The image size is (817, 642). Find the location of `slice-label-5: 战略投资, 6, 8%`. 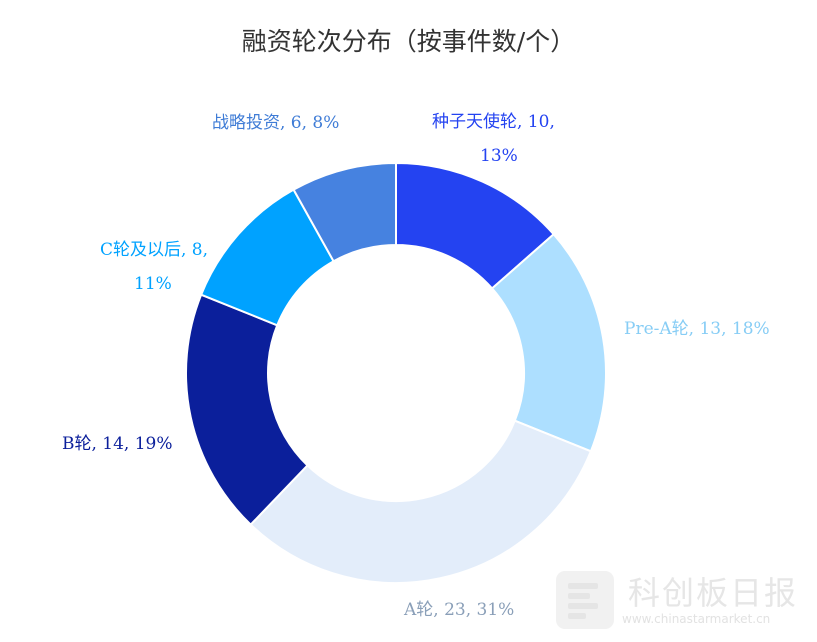

slice-label-5: 战略投资, 6, 8% is located at coordinates (275, 123).